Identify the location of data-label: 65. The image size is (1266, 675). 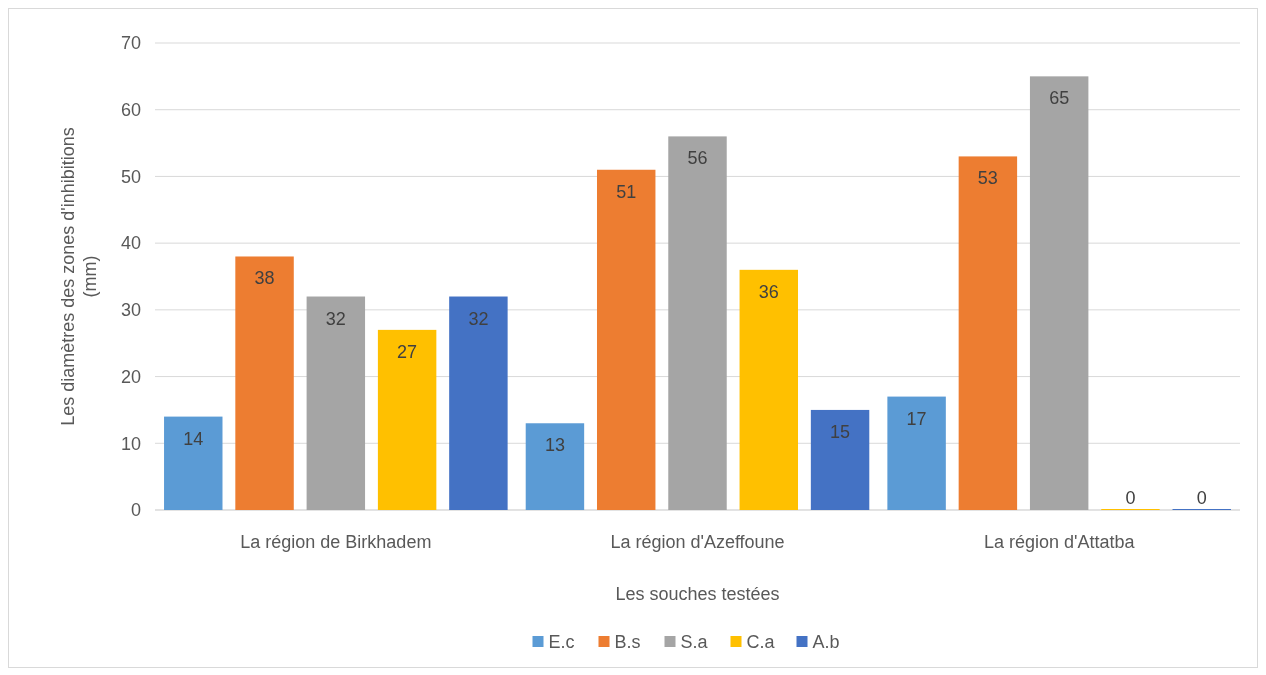
(1059, 98).